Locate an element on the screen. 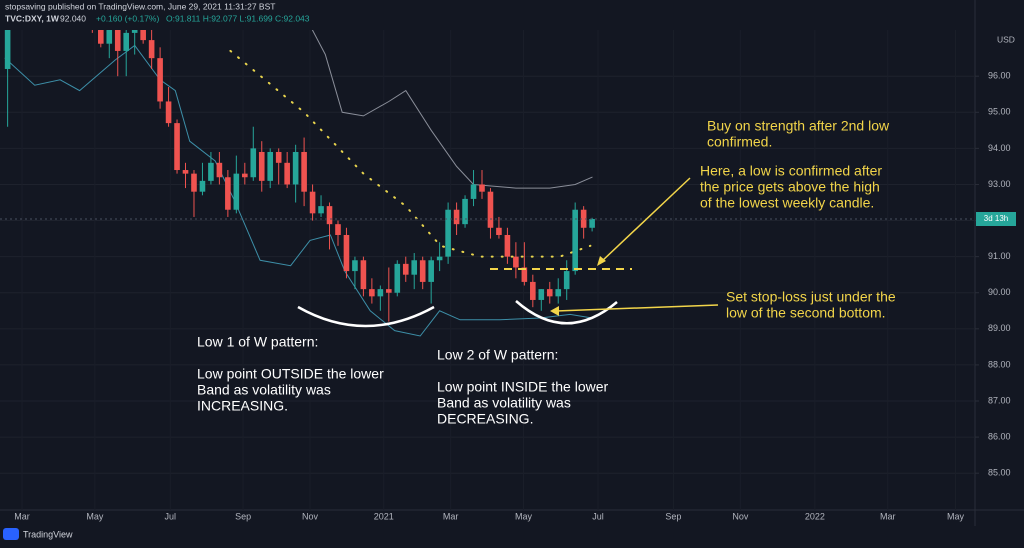  y-tick-label: 94.00 is located at coordinates (999, 148).